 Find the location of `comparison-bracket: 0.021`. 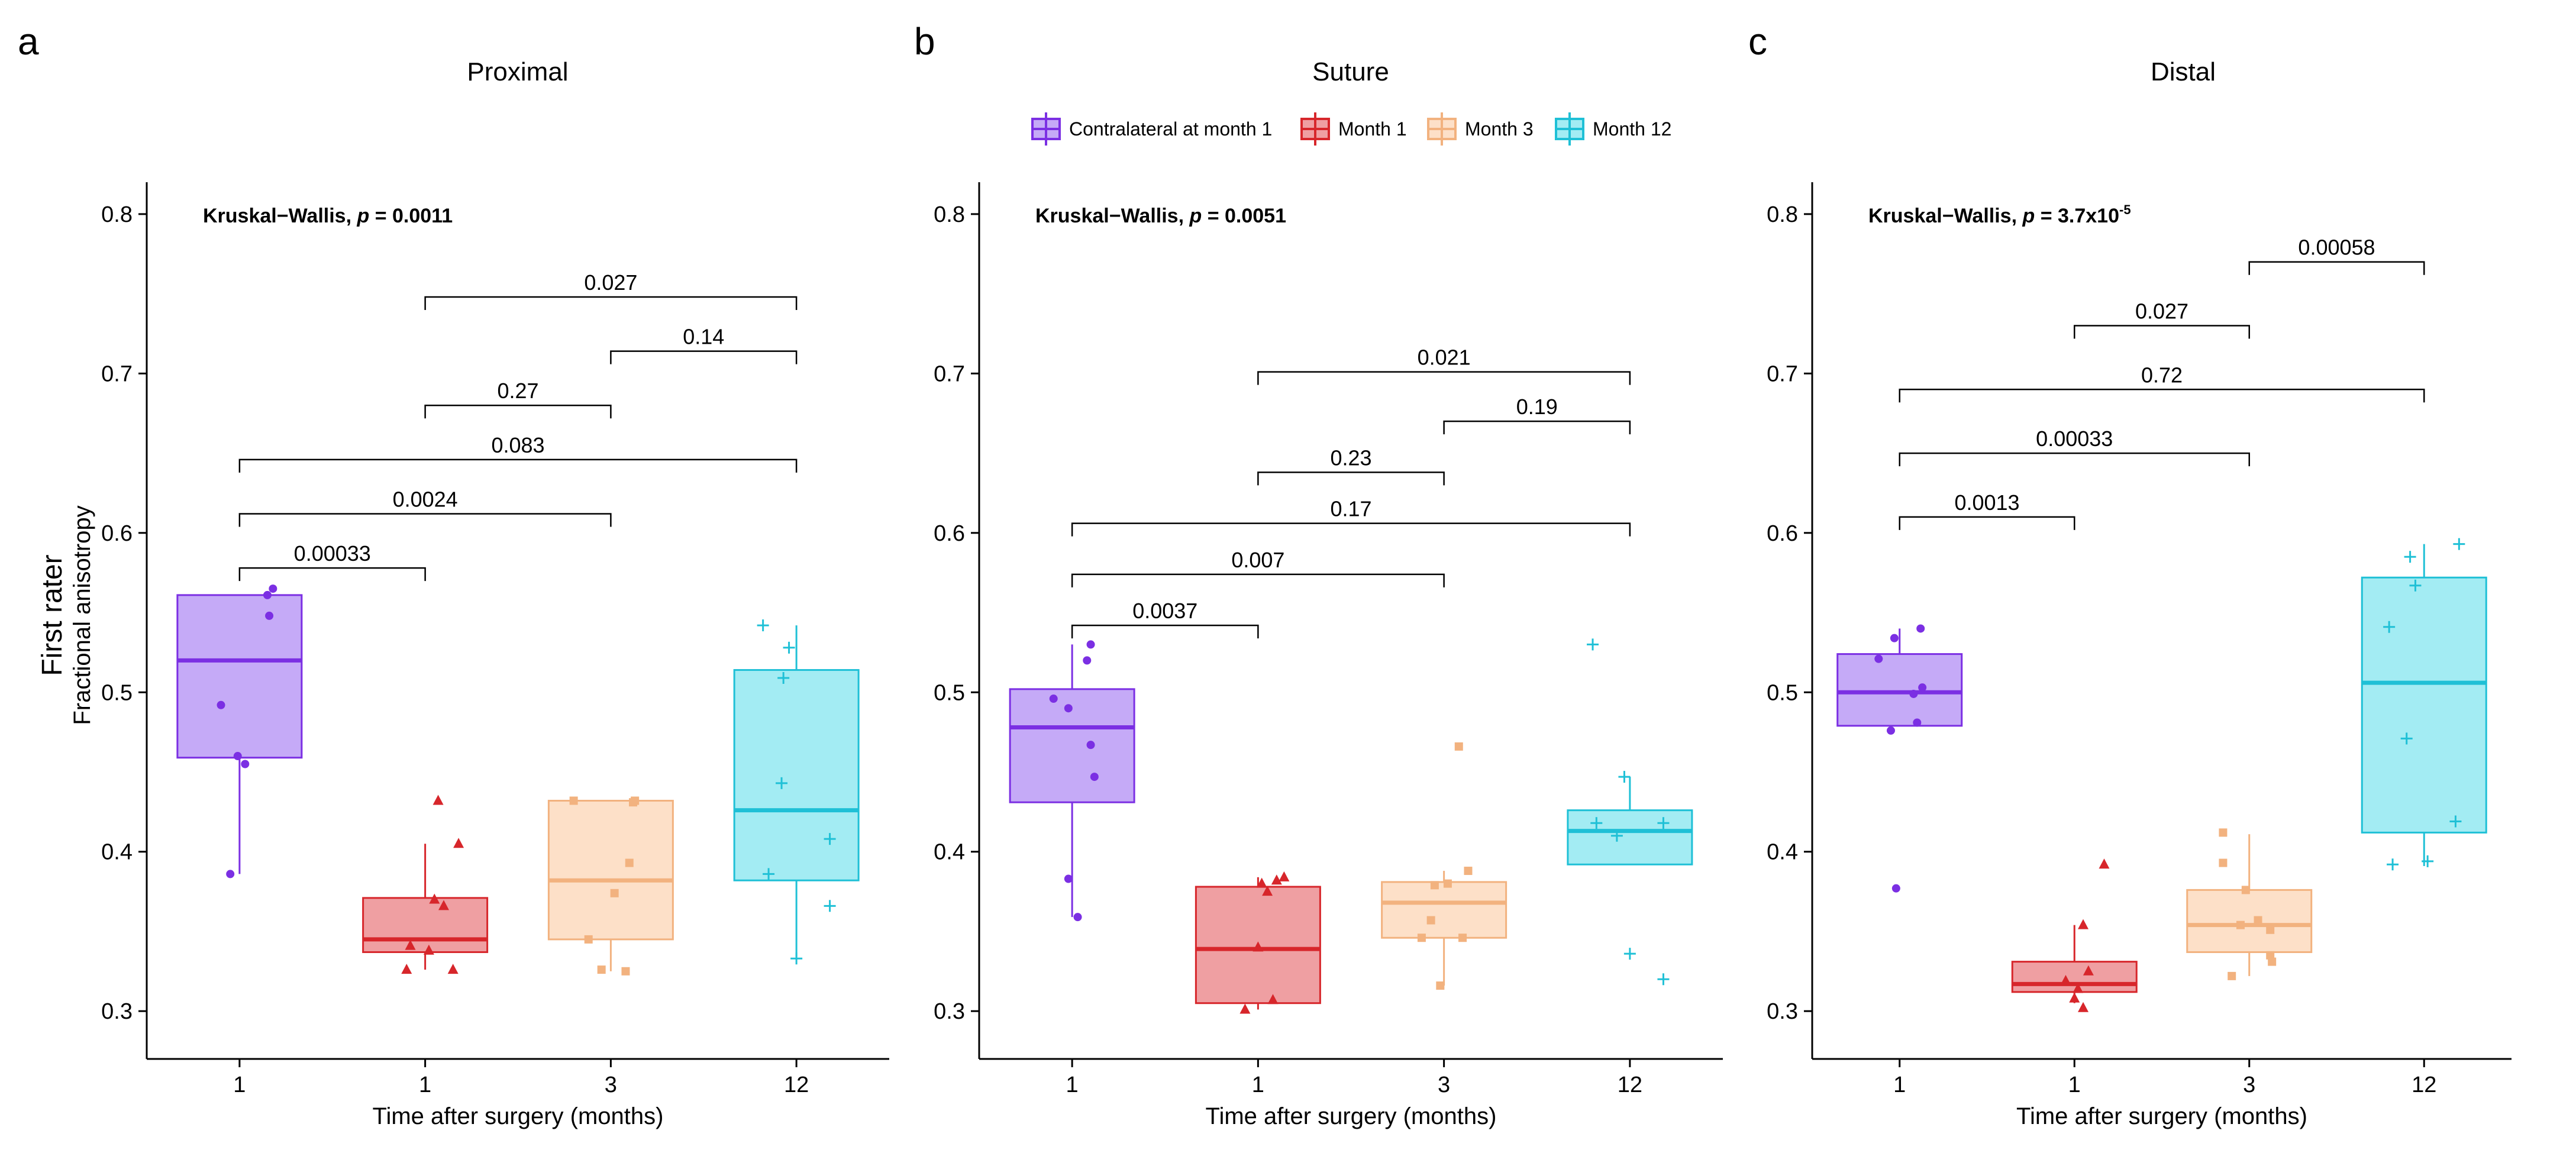

comparison-bracket: 0.021 is located at coordinates (1444, 365).